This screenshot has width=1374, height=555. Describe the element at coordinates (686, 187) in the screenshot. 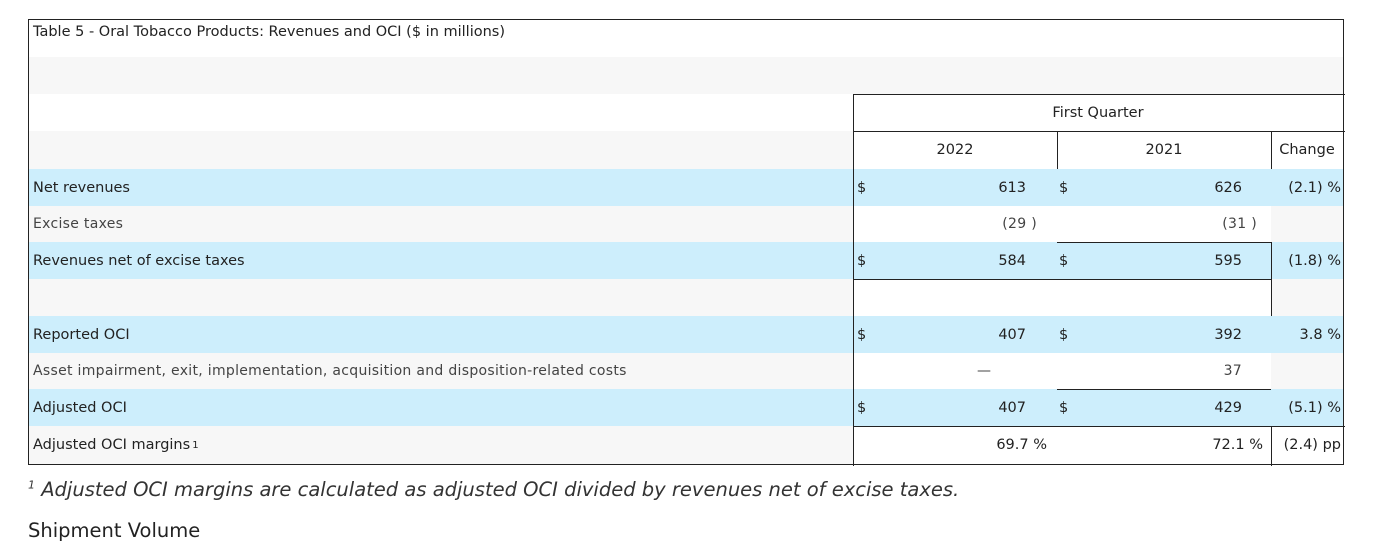

I see `table-row: Net revenues $ 613 $ 626 (2.1) %` at that location.